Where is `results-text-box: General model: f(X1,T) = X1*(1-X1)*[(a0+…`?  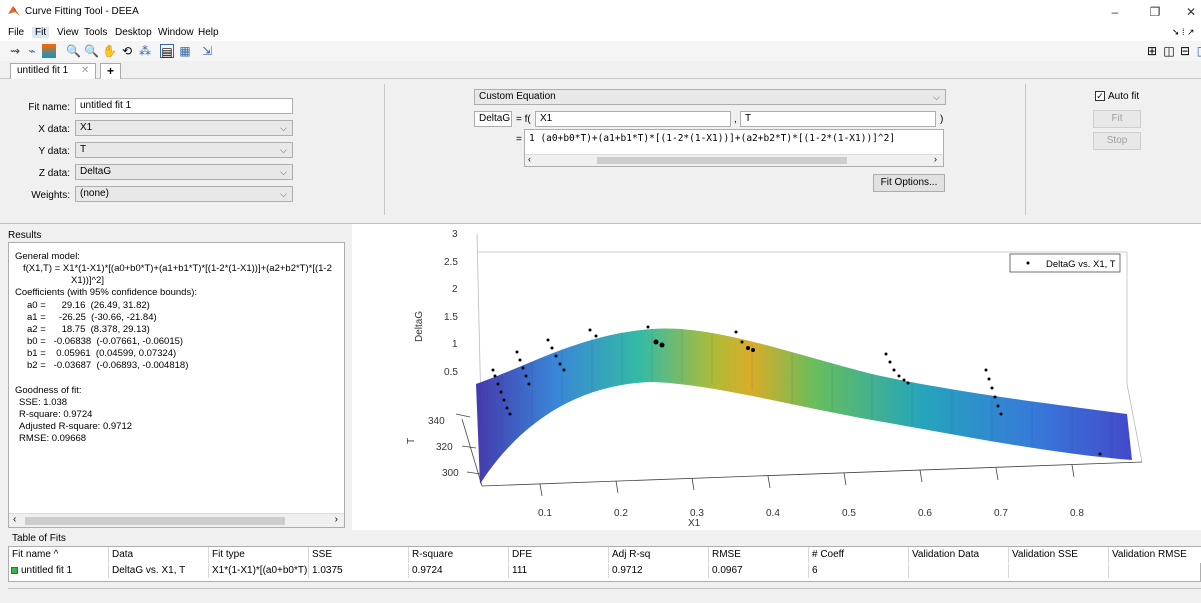 results-text-box: General model: f(X1,T) = X1*(1-X1)*[(a0+… is located at coordinates (176, 385).